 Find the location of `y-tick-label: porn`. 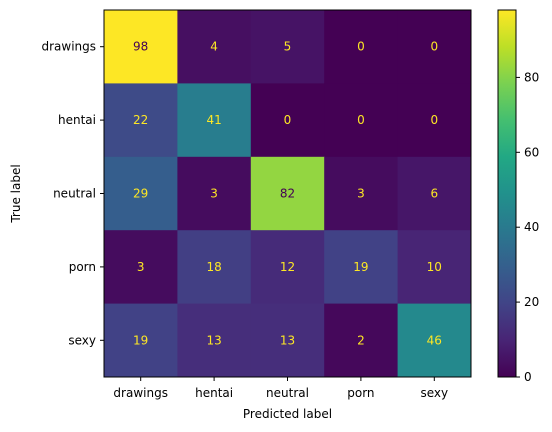

y-tick-label: porn is located at coordinates (82, 267).